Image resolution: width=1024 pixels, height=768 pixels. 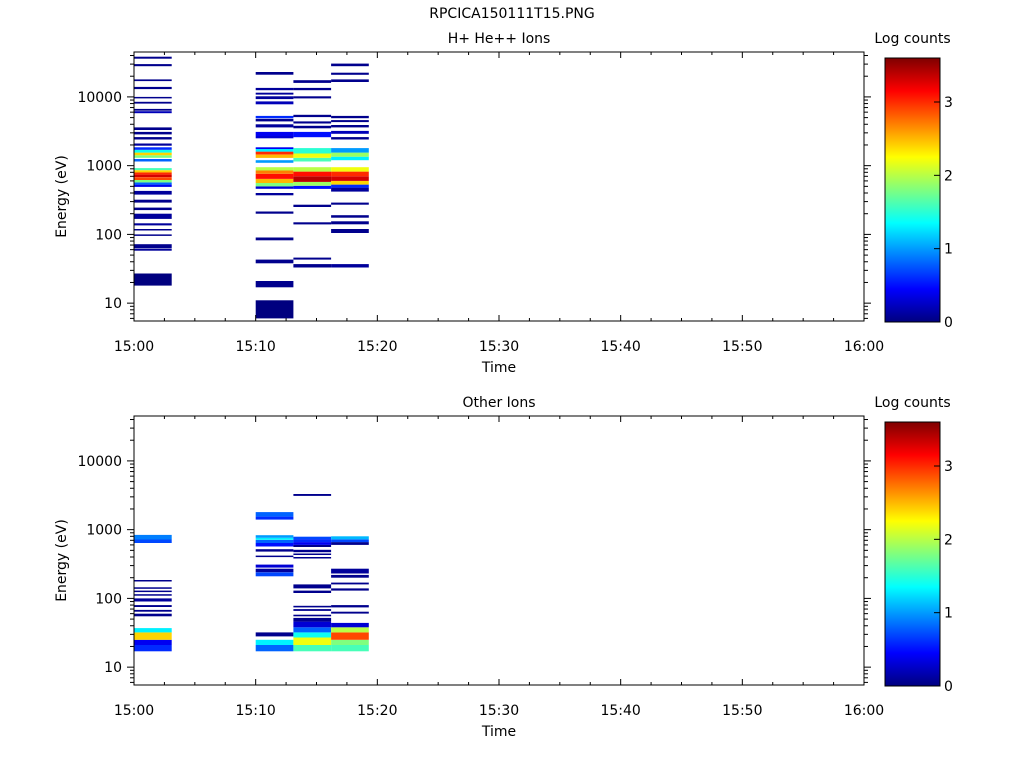 What do you see at coordinates (948, 250) in the screenshot?
I see `colorbar-tick-label: 1` at bounding box center [948, 250].